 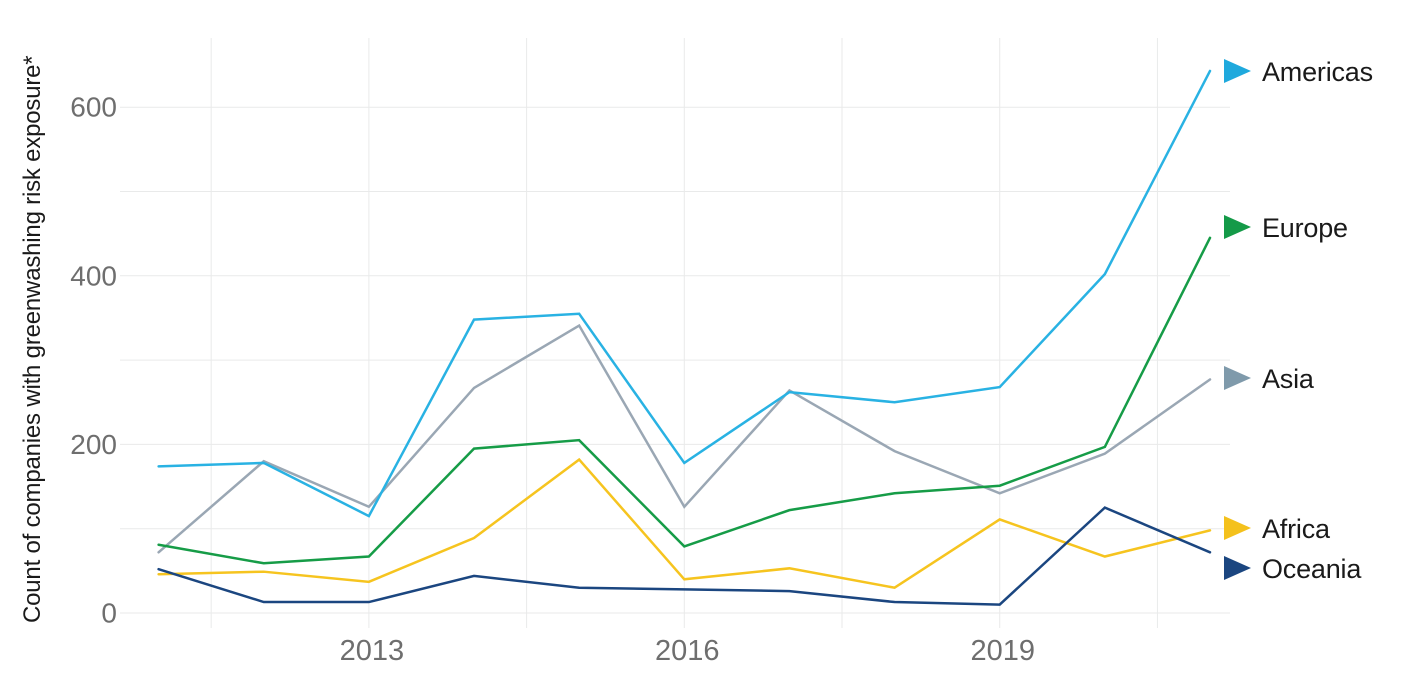 I want to click on series-line-oceania, so click(x=684, y=556).